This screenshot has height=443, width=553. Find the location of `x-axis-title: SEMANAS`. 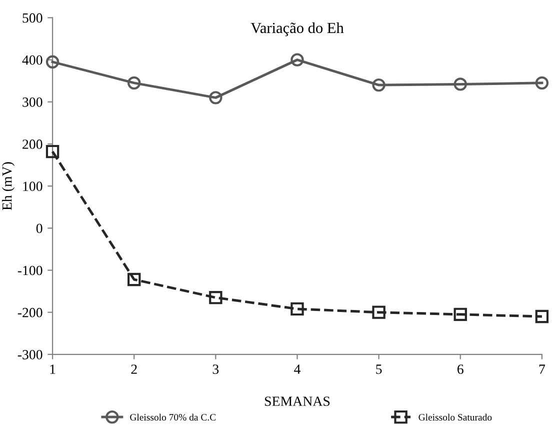

x-axis-title: SEMANAS is located at coordinates (297, 401).